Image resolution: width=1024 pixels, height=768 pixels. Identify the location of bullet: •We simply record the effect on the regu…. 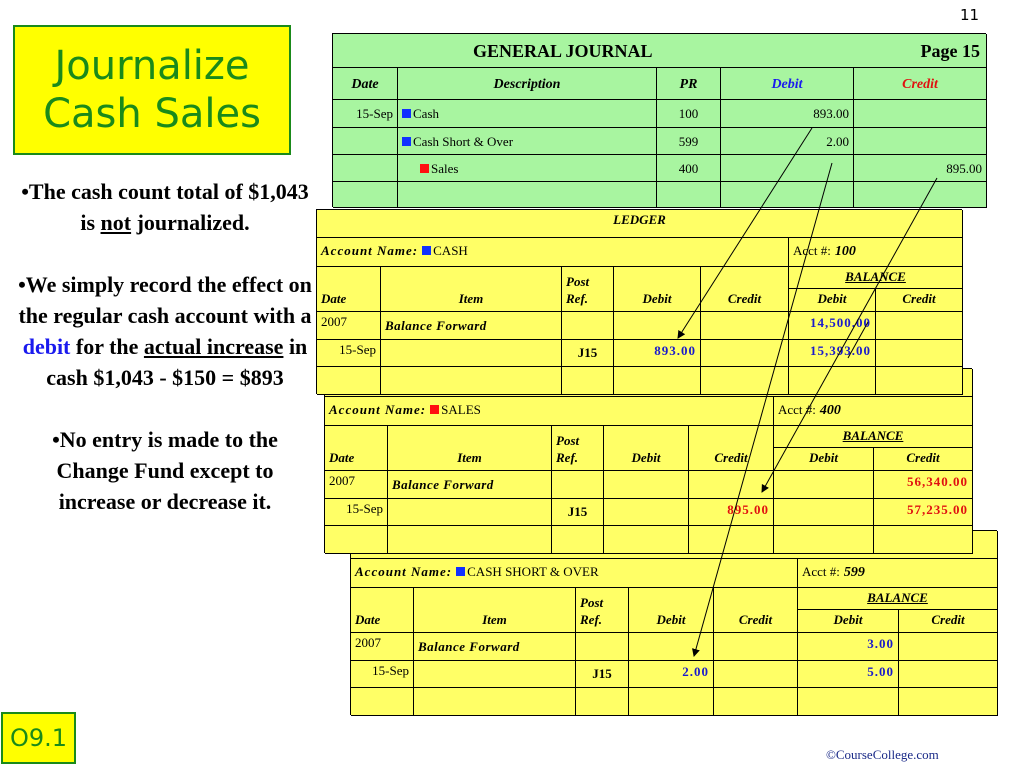
(165, 331).